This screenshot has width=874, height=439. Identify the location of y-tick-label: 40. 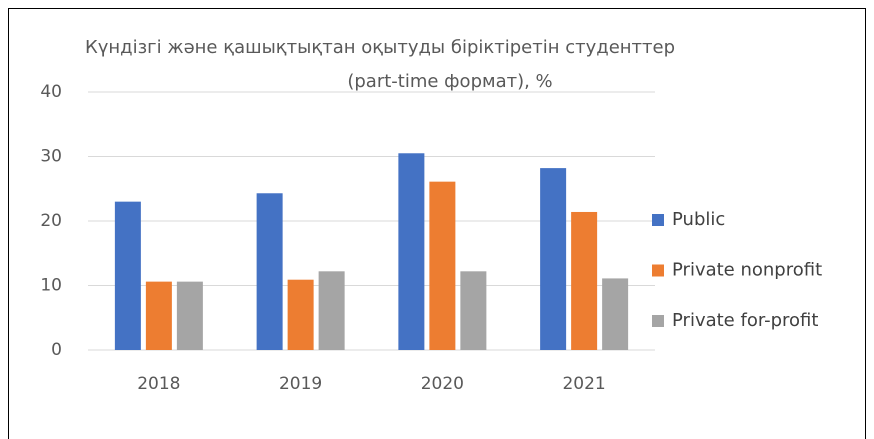
(51, 92).